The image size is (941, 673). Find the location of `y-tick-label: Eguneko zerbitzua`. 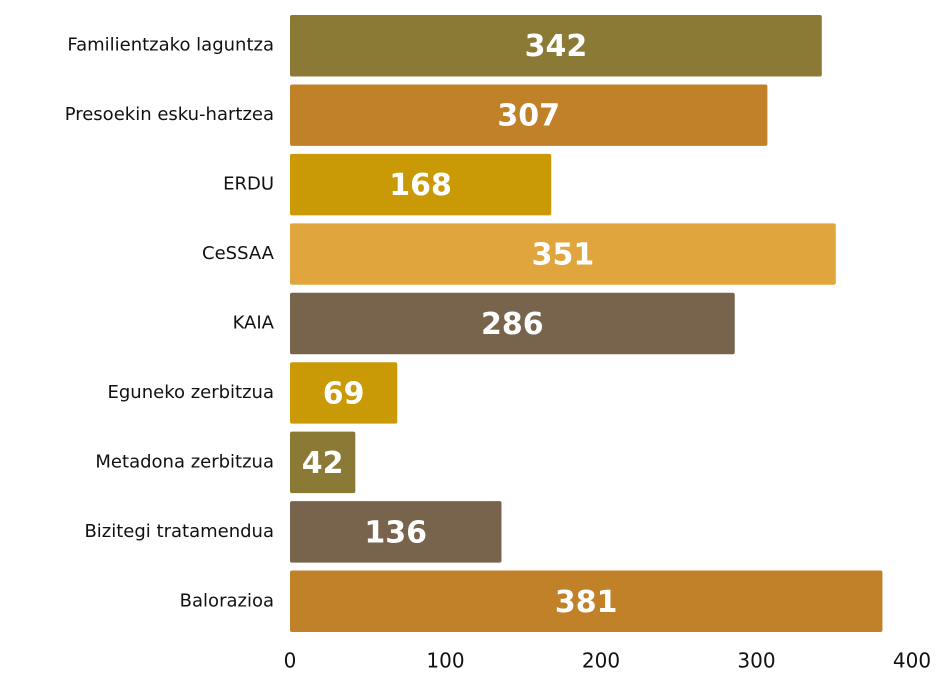

y-tick-label: Eguneko zerbitzua is located at coordinates (191, 392).